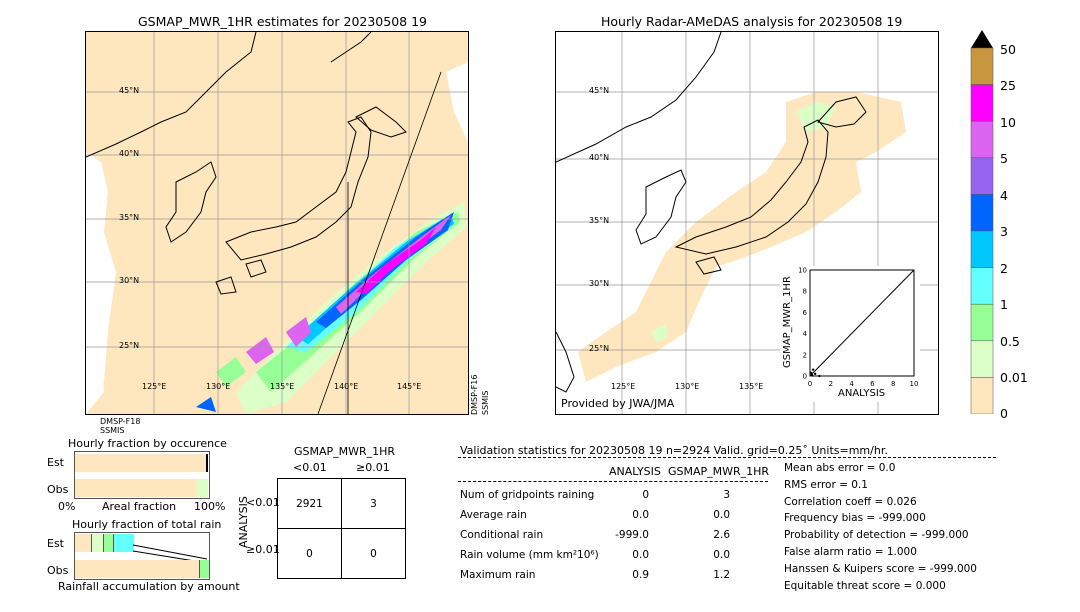 This screenshot has height=612, width=1080. What do you see at coordinates (840, 468) in the screenshot?
I see `score-line: Mean abs error = 0.0` at bounding box center [840, 468].